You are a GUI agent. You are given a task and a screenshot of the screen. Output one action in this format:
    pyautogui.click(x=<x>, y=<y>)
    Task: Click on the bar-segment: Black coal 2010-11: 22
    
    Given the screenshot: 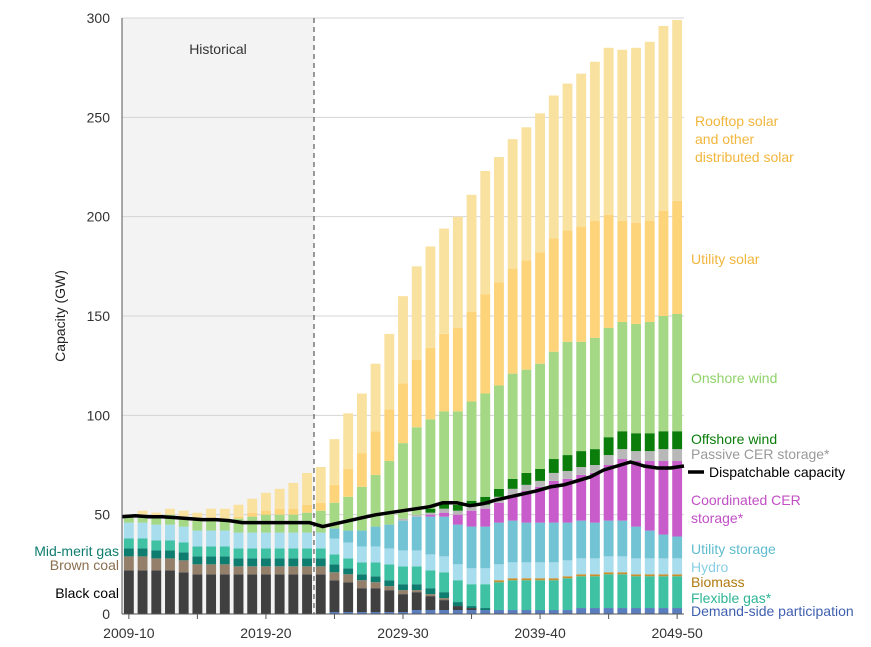 What is the action you would take?
    pyautogui.click(x=142, y=592)
    